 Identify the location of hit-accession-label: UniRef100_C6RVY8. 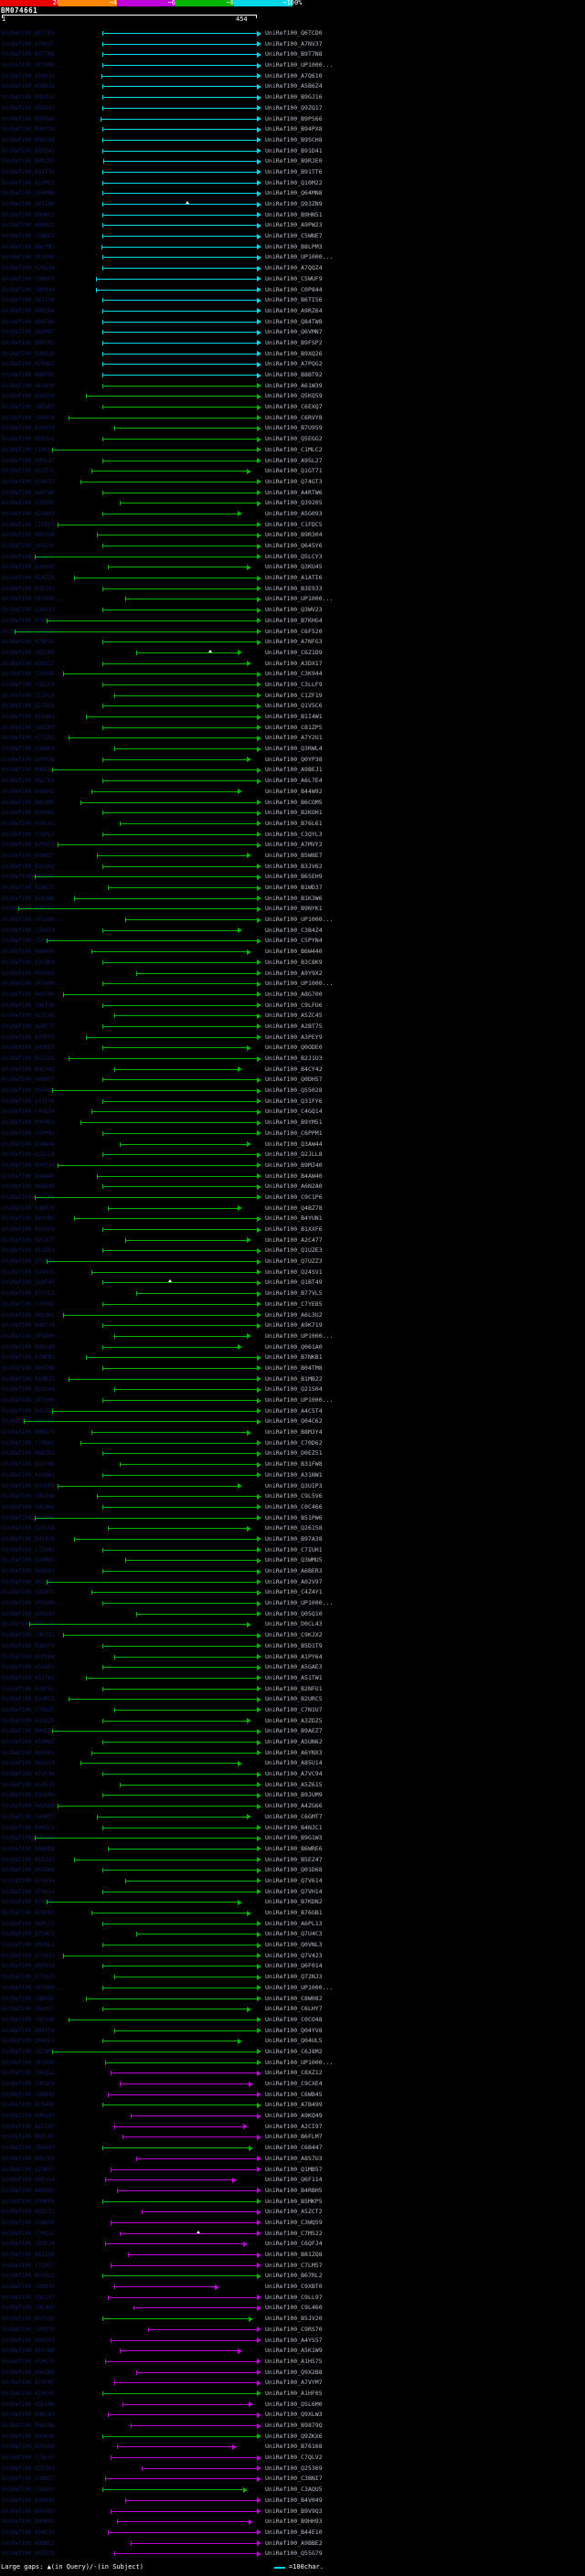
(294, 417).